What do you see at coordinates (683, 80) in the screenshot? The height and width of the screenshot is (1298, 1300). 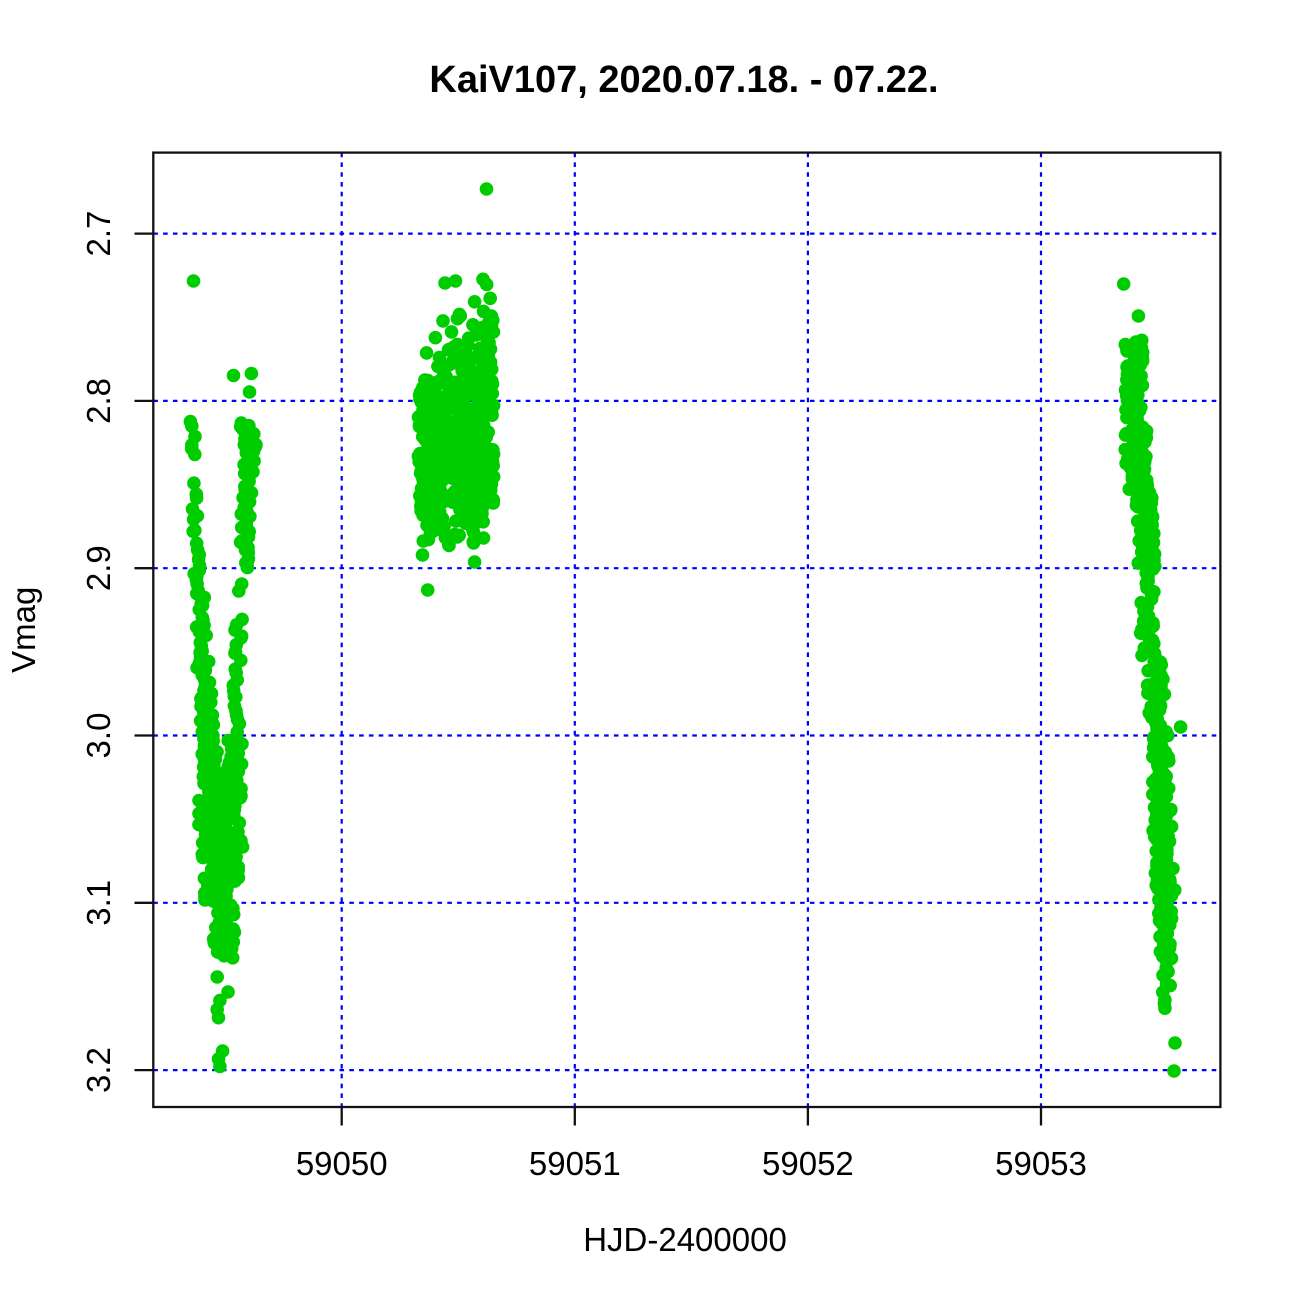 I see `svg-text: KaiV107, 2020.07.18. - 07.22.` at bounding box center [683, 80].